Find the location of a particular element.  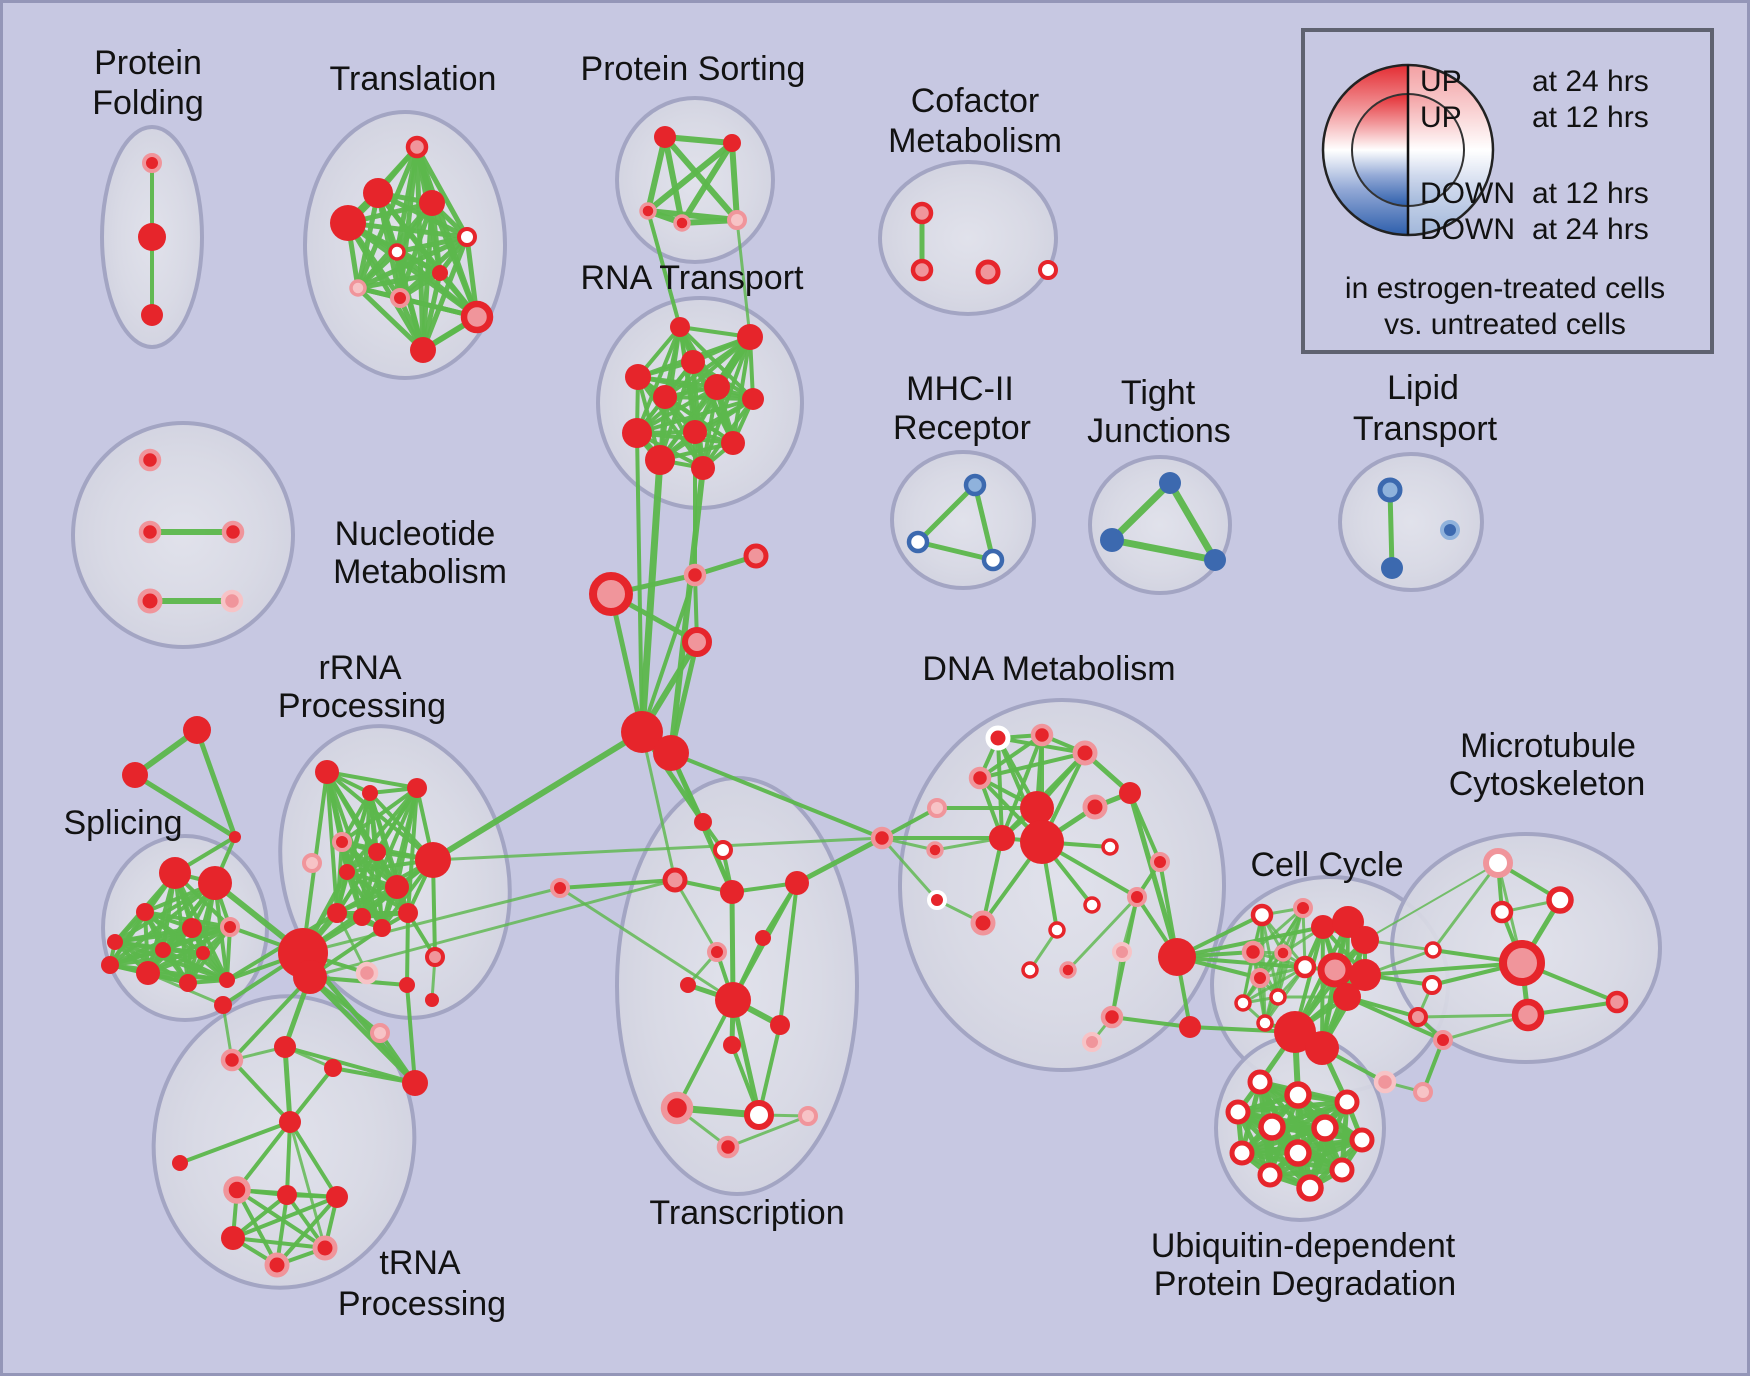

cluster-label-transcription: Transcription is located at coordinates (746, 1213).